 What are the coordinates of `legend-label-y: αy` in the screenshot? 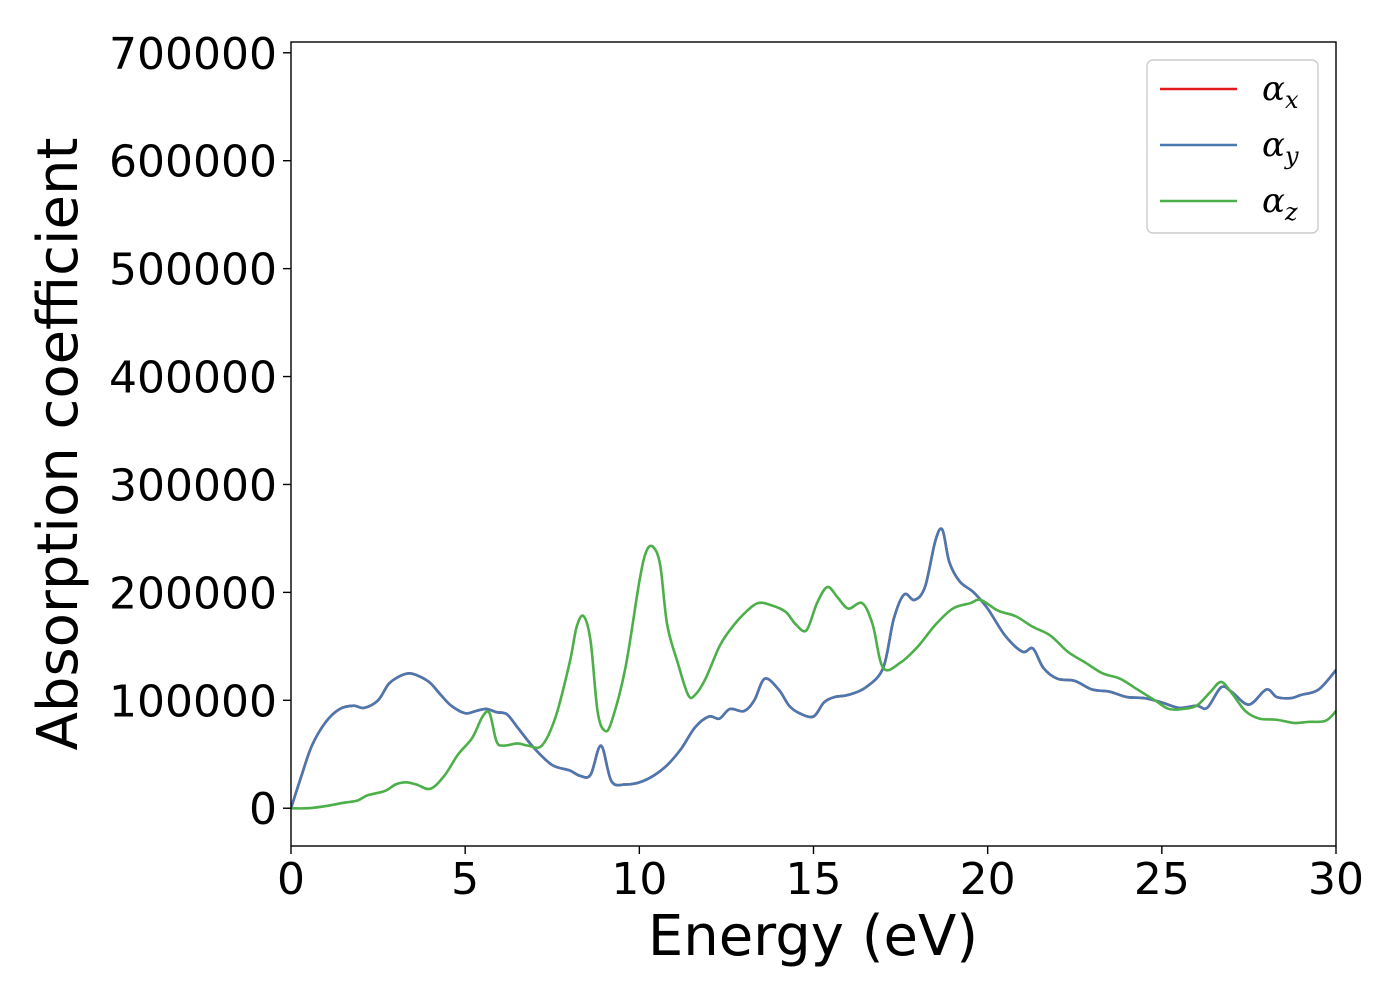 It's located at (1280, 147).